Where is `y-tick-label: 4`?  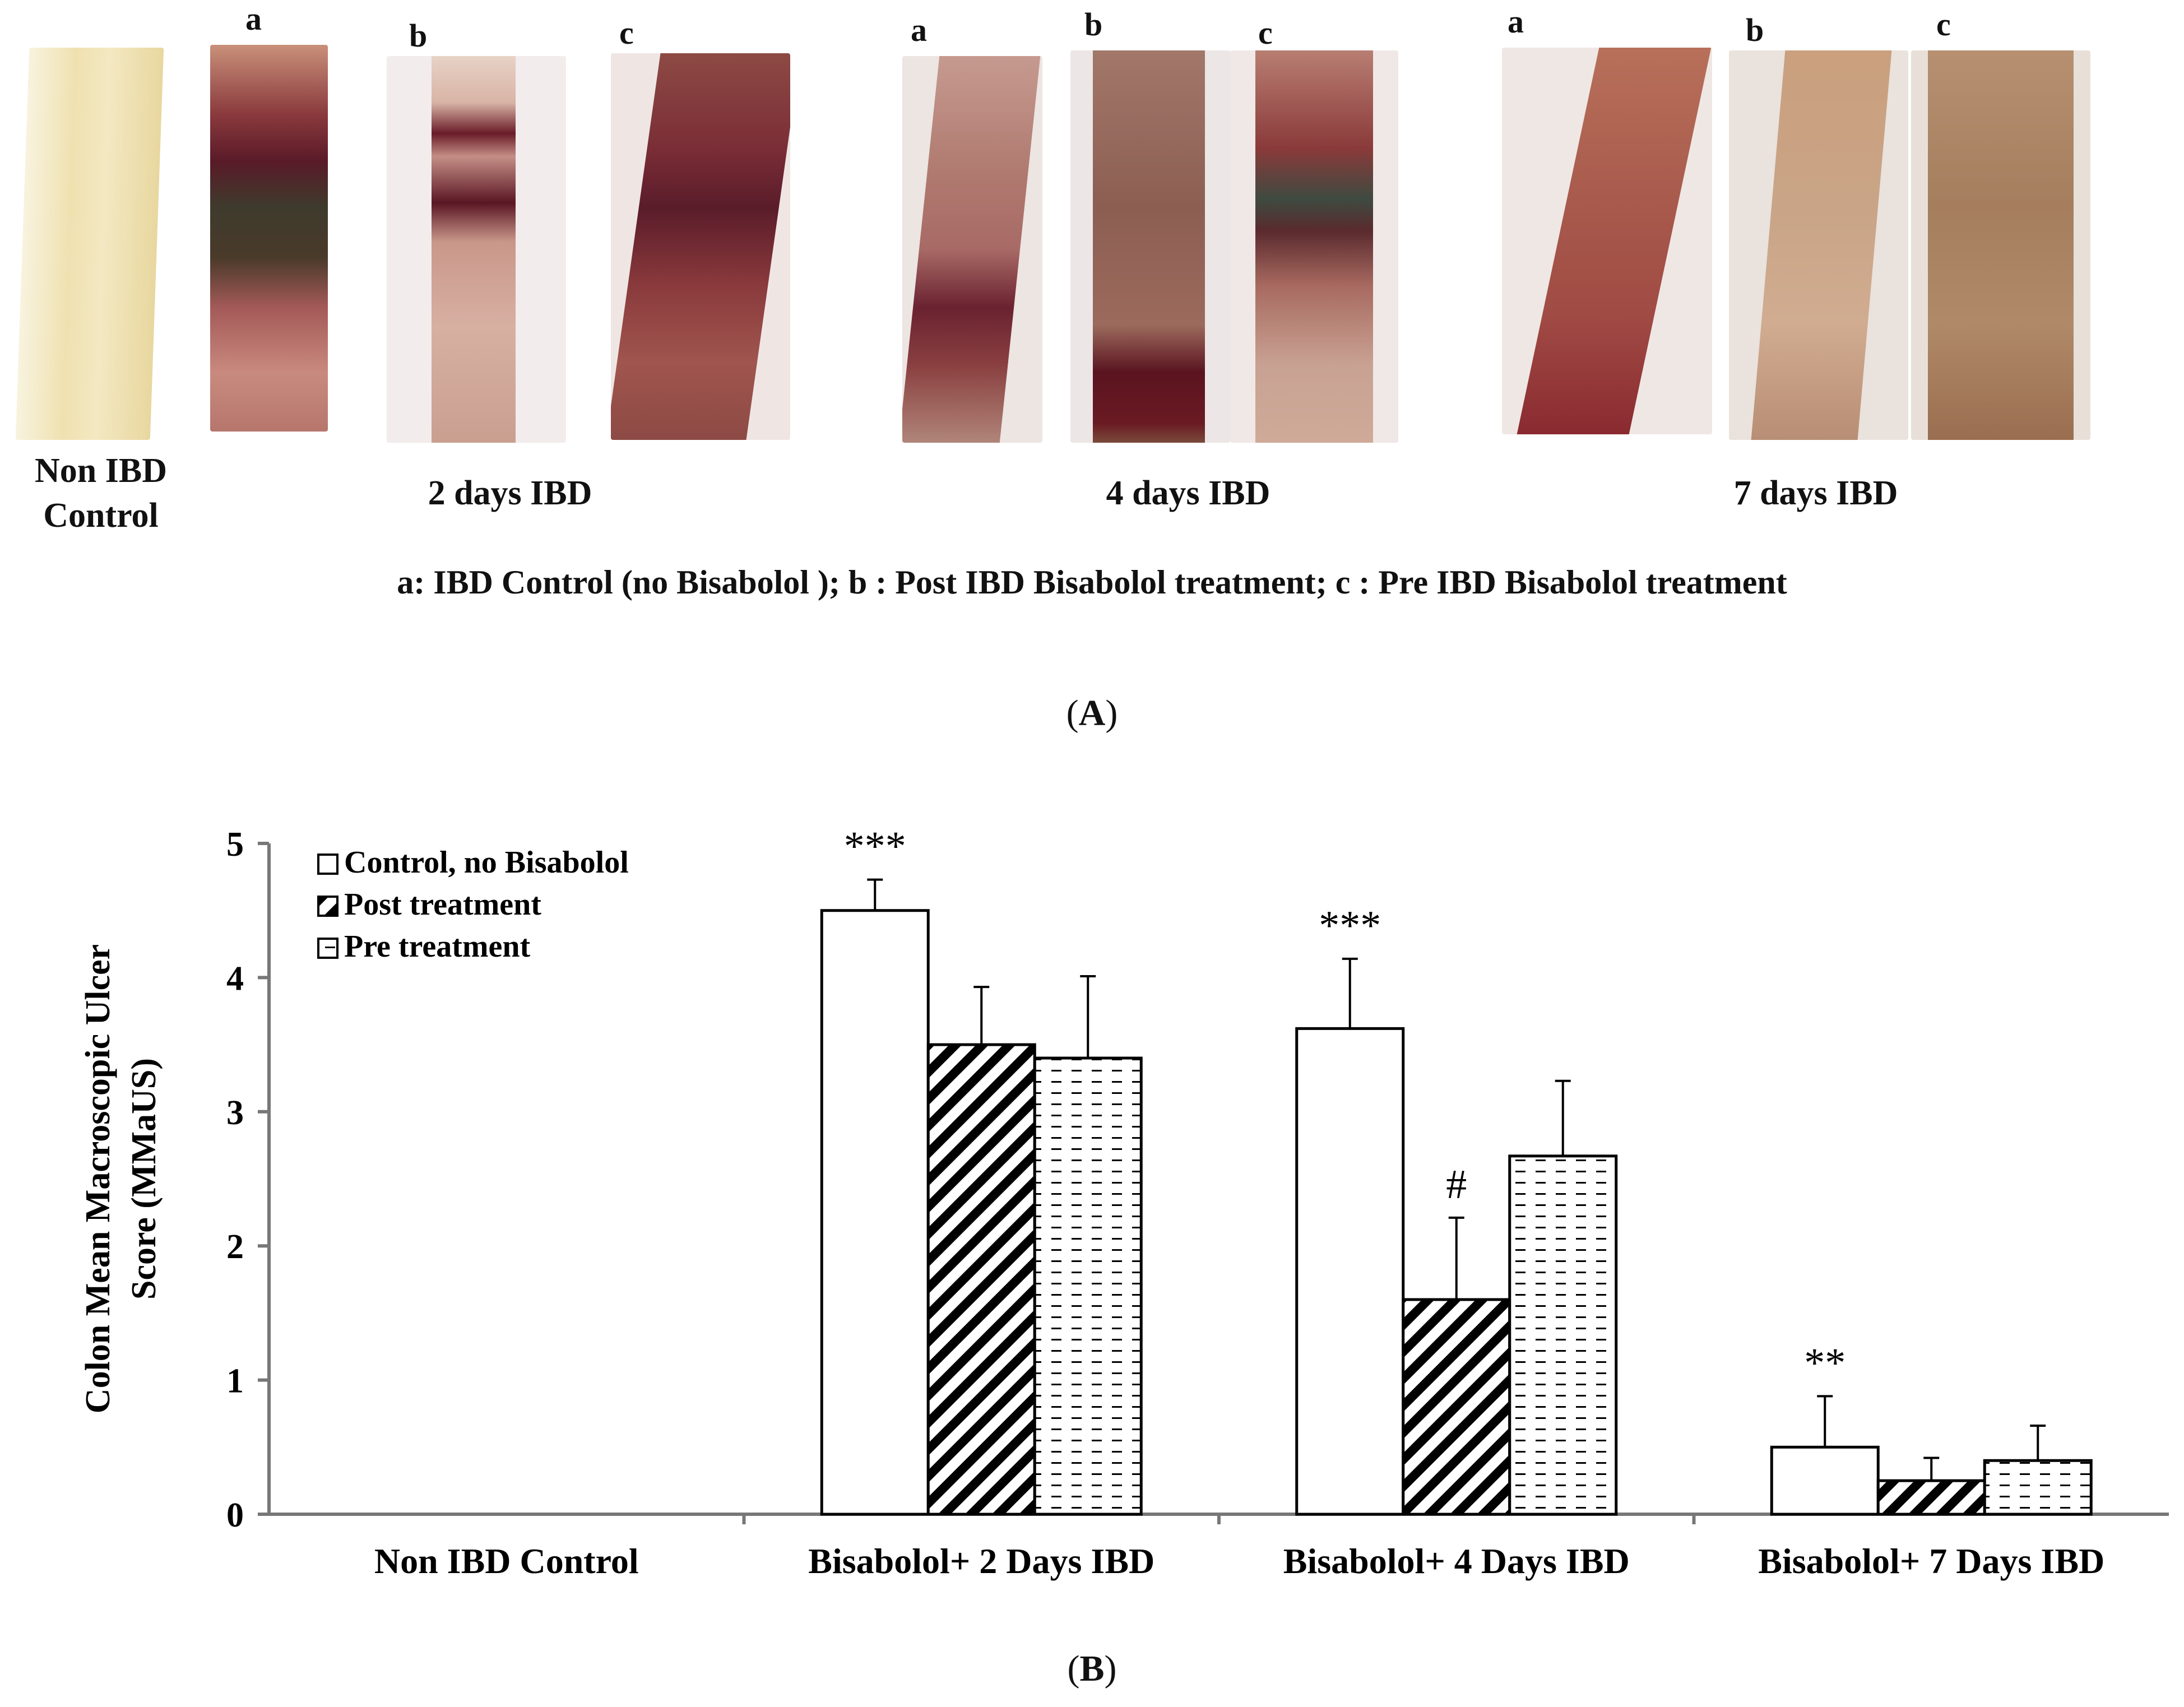 y-tick-label: 4 is located at coordinates (235, 979).